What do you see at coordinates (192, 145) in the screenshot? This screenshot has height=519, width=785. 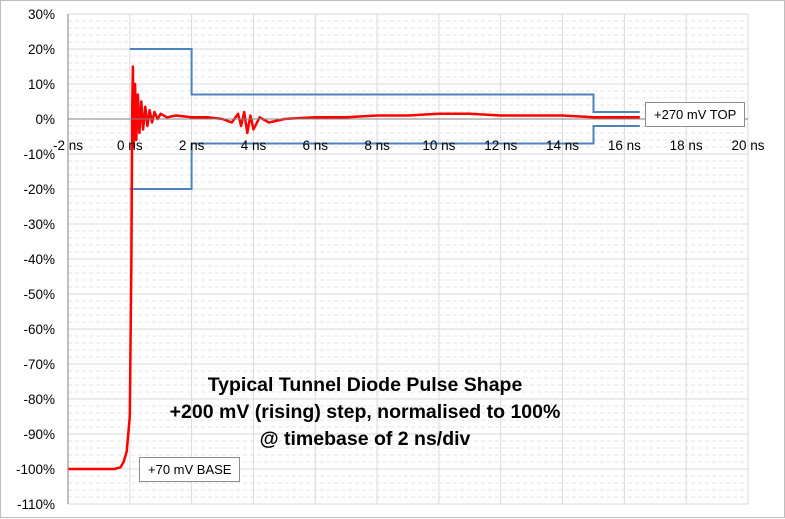 I see `x-tick-label: 2 ns` at bounding box center [192, 145].